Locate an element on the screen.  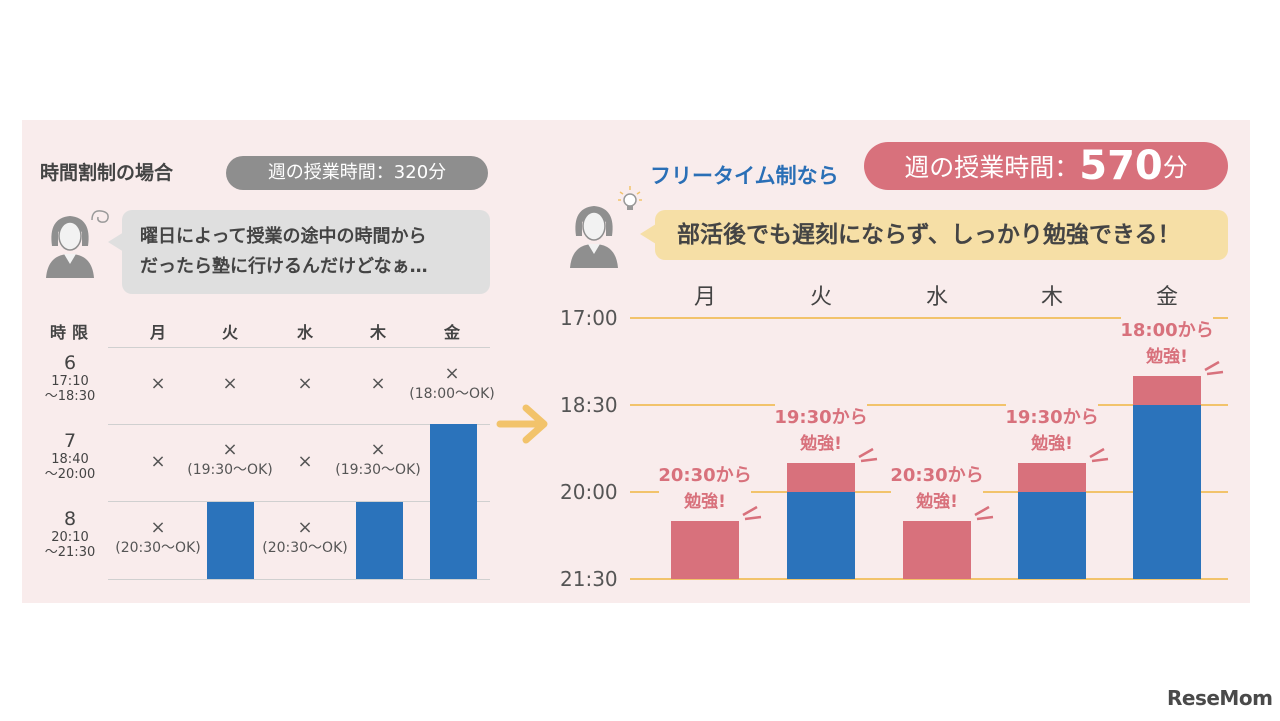
x-category-label: 水 is located at coordinates (937, 297).